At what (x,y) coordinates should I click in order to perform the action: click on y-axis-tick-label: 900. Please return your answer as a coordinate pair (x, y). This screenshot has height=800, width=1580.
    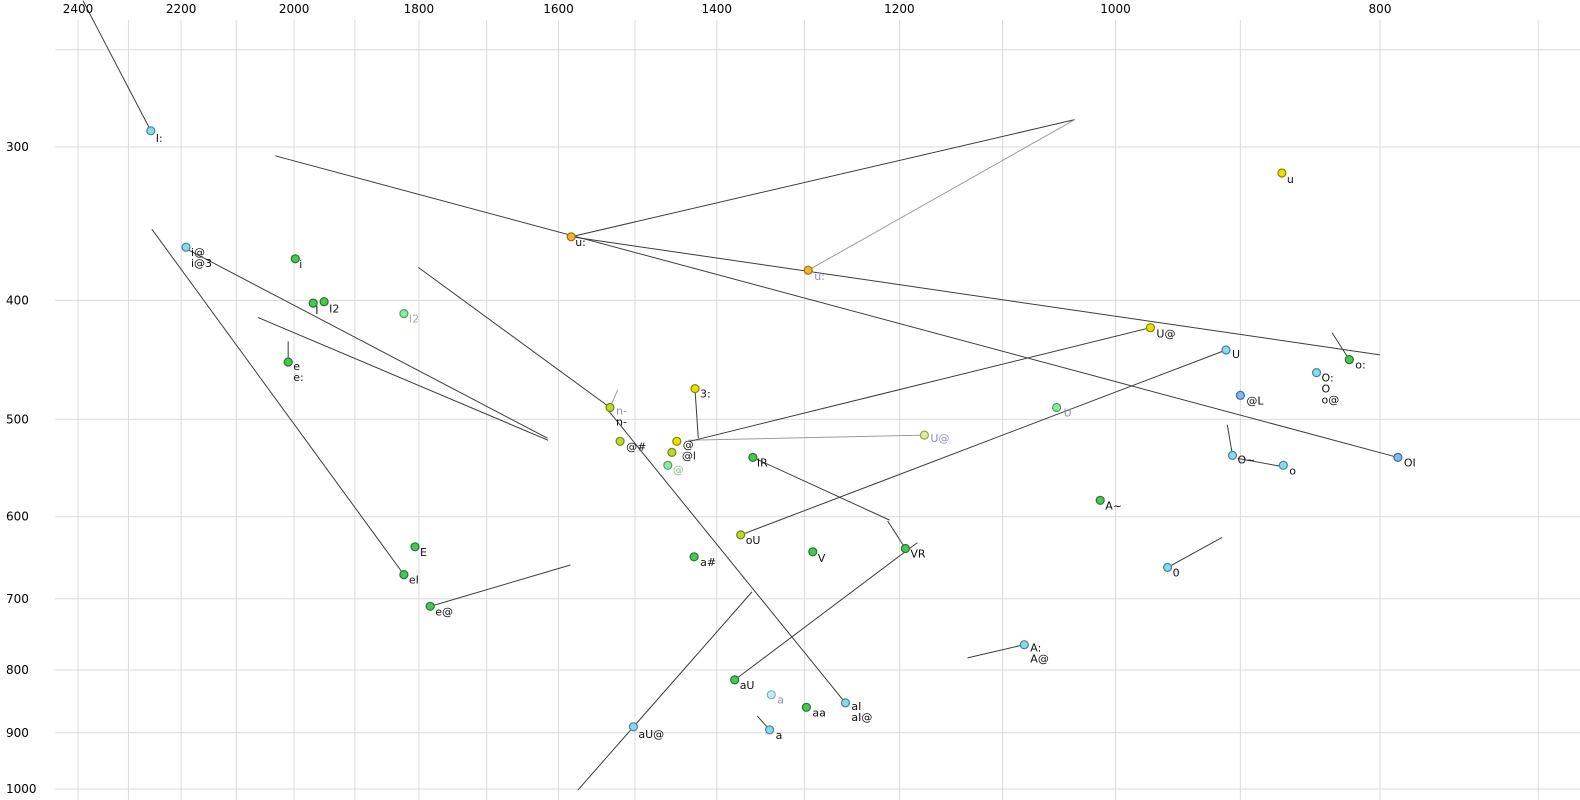
    Looking at the image, I should click on (17, 733).